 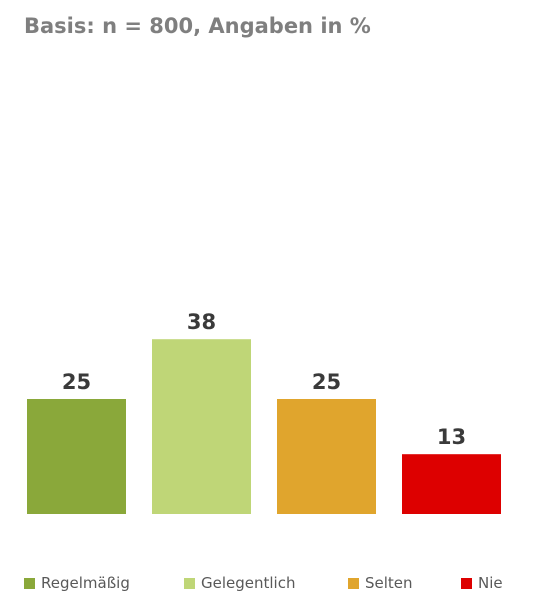 I want to click on data-label-gelegentlich: 38, so click(x=201, y=322).